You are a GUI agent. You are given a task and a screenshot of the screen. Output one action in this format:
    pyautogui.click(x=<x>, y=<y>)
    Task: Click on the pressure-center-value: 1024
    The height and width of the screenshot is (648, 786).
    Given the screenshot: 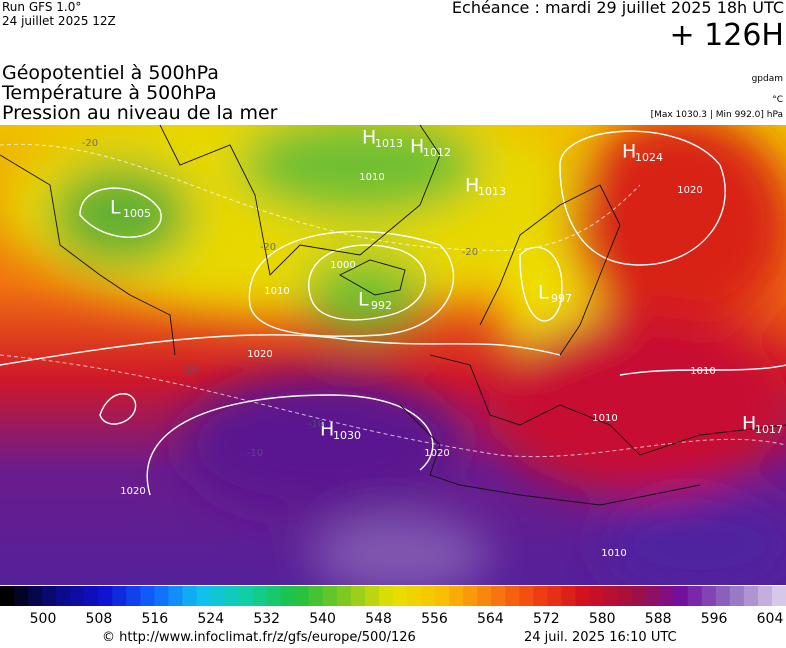 What is the action you would take?
    pyautogui.click(x=649, y=157)
    